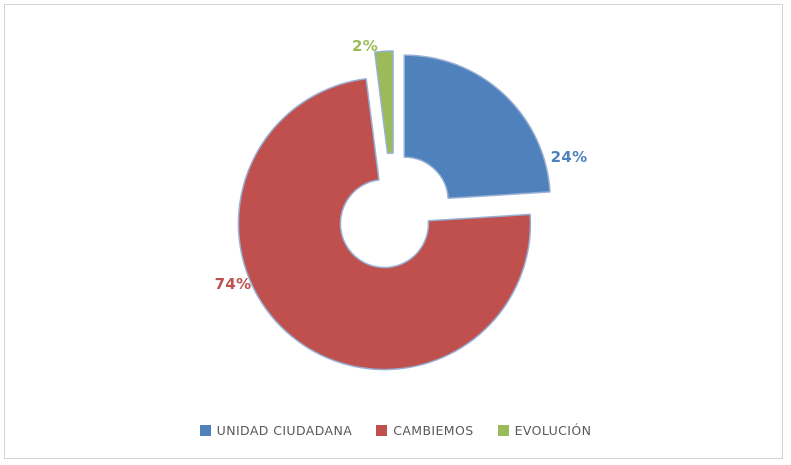 The width and height of the screenshot is (791, 465). What do you see at coordinates (384, 102) in the screenshot?
I see `slice-evolucion` at bounding box center [384, 102].